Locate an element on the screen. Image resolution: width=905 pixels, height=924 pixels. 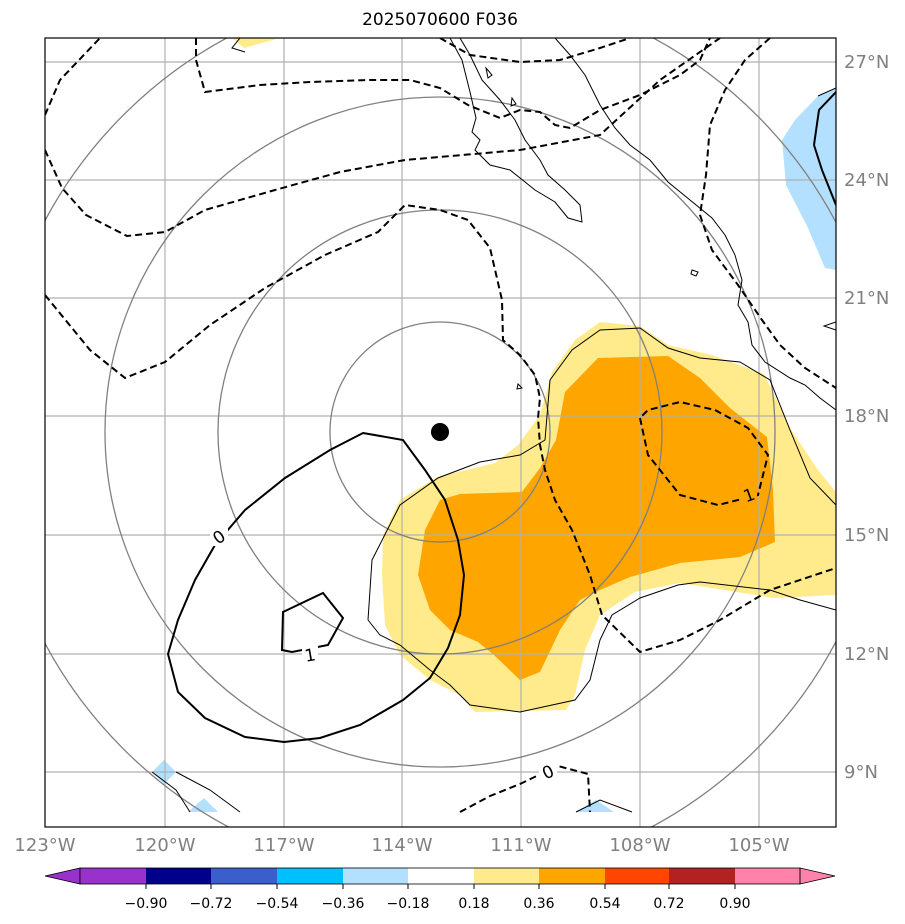
colorbar-tick-label: −0.90 is located at coordinates (146, 904).